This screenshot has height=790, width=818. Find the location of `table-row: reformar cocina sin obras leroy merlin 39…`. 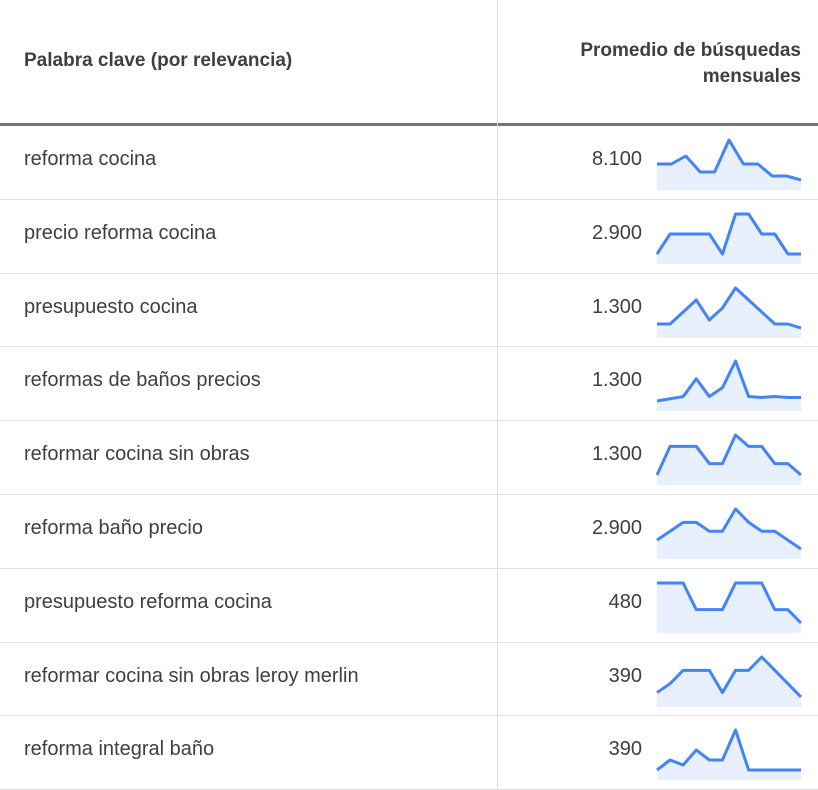

table-row: reformar cocina sin obras leroy merlin 39… is located at coordinates (409, 679).